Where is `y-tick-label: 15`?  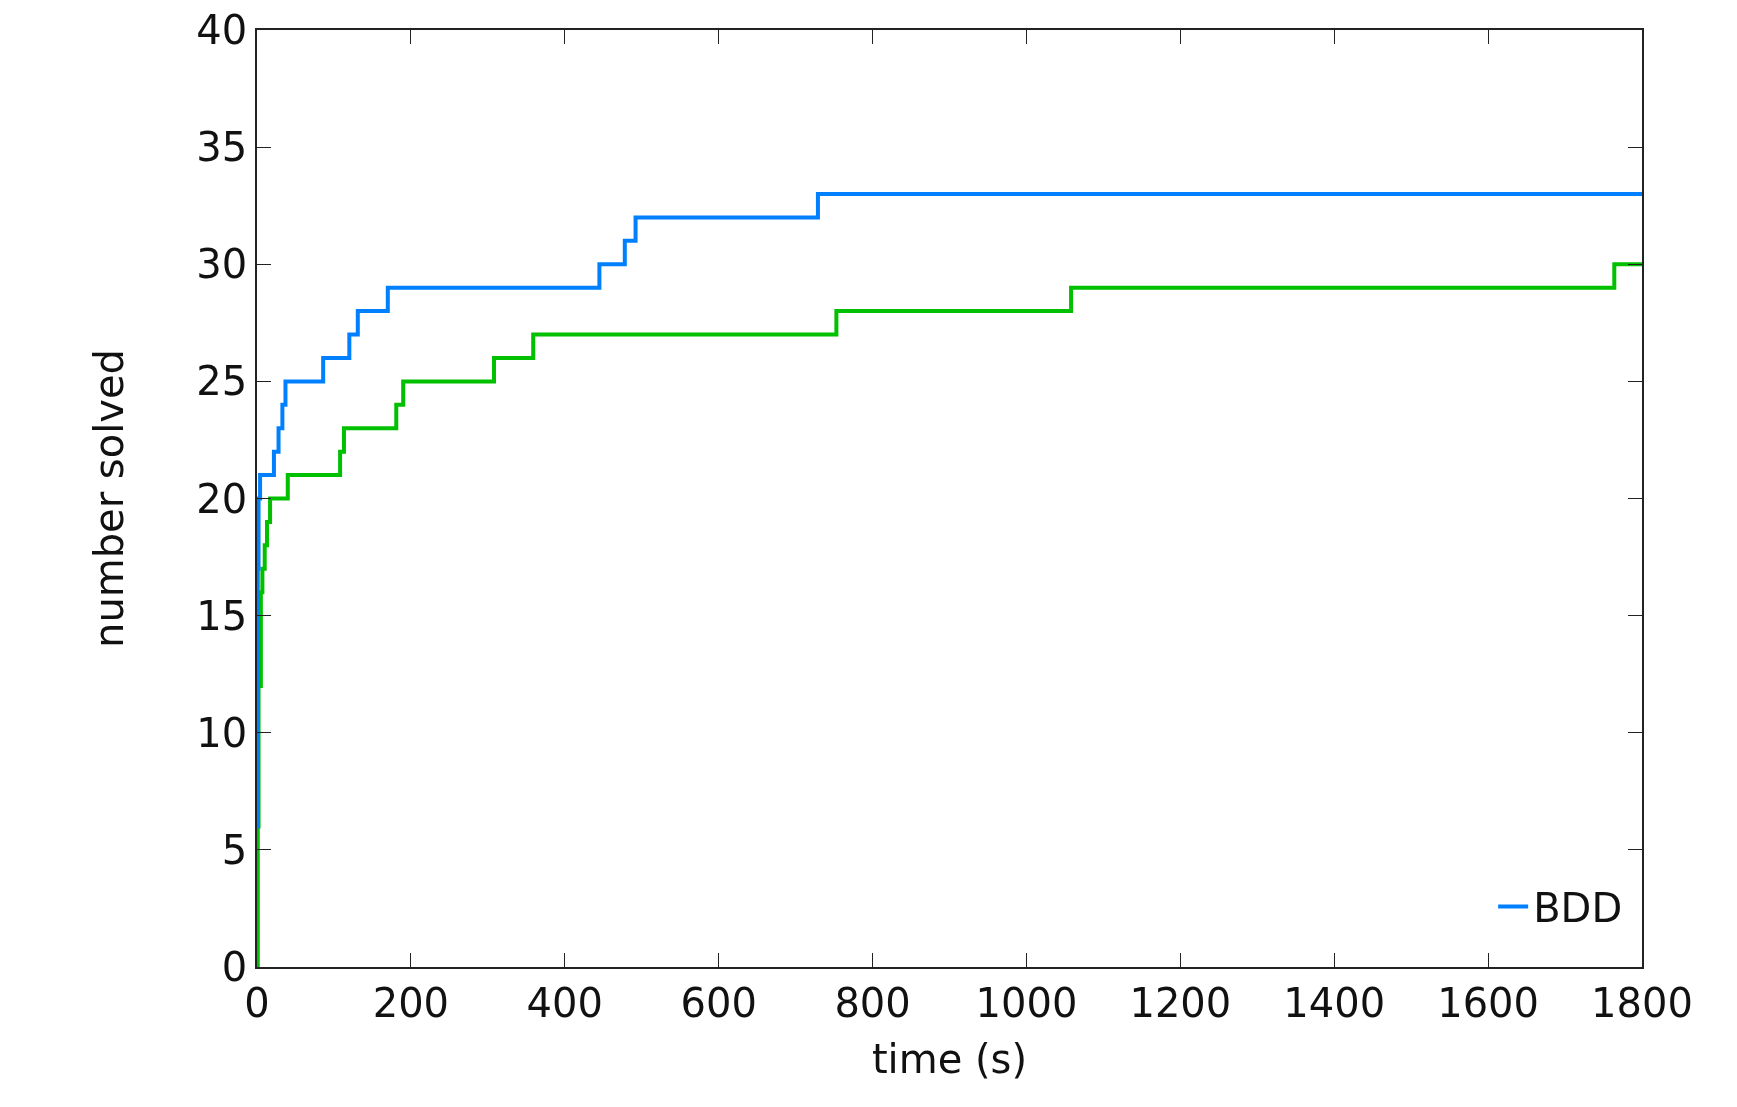 y-tick-label: 15 is located at coordinates (222, 615).